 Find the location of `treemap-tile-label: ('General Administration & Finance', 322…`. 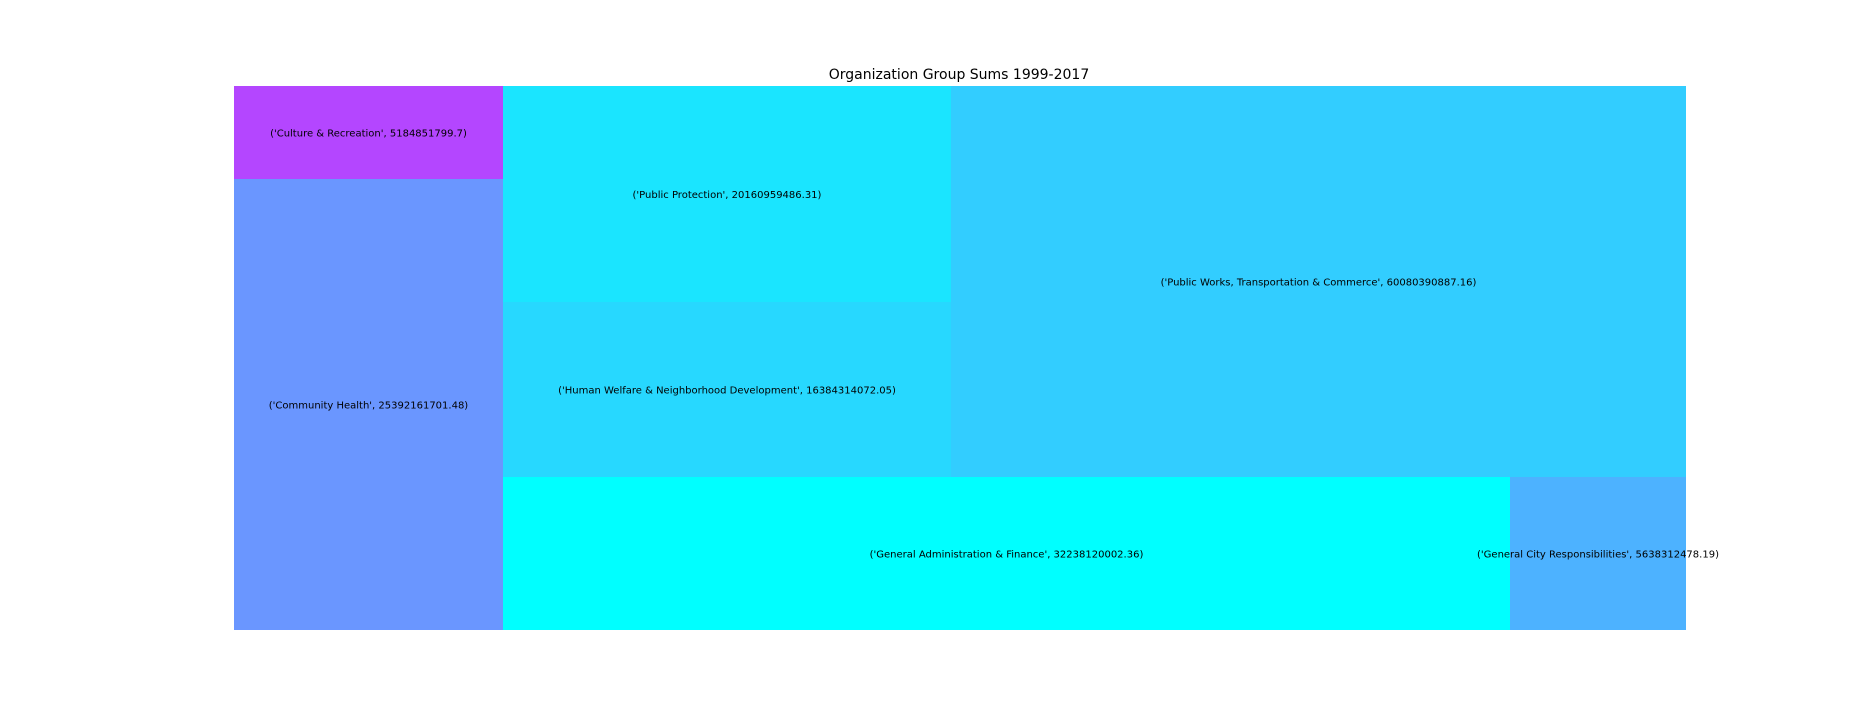

treemap-tile-label: ('General Administration & Finance', 322… is located at coordinates (1007, 555).